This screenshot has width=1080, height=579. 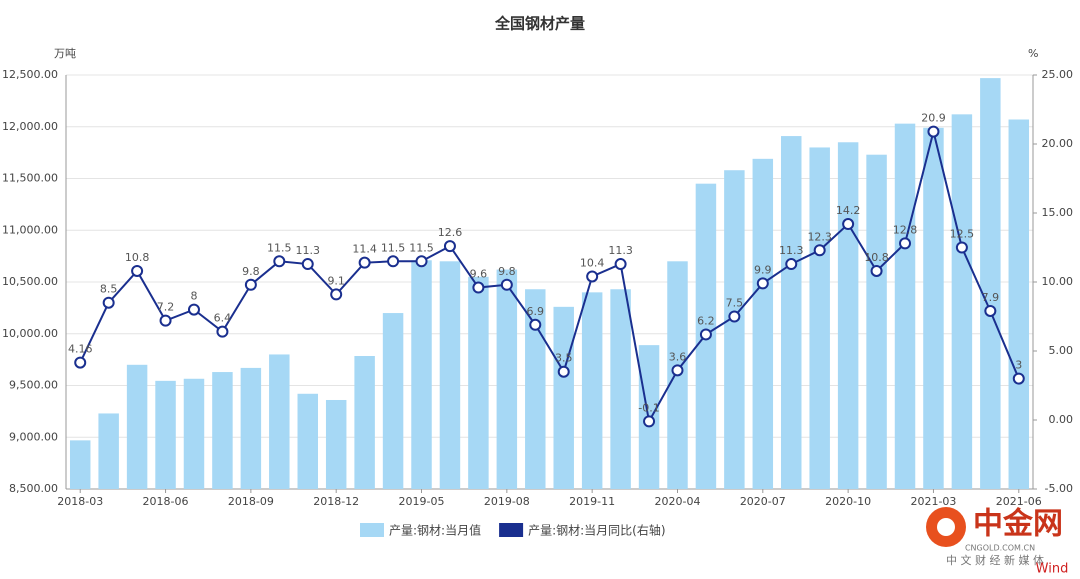 I want to click on brand: 中金网, so click(x=1018, y=524).